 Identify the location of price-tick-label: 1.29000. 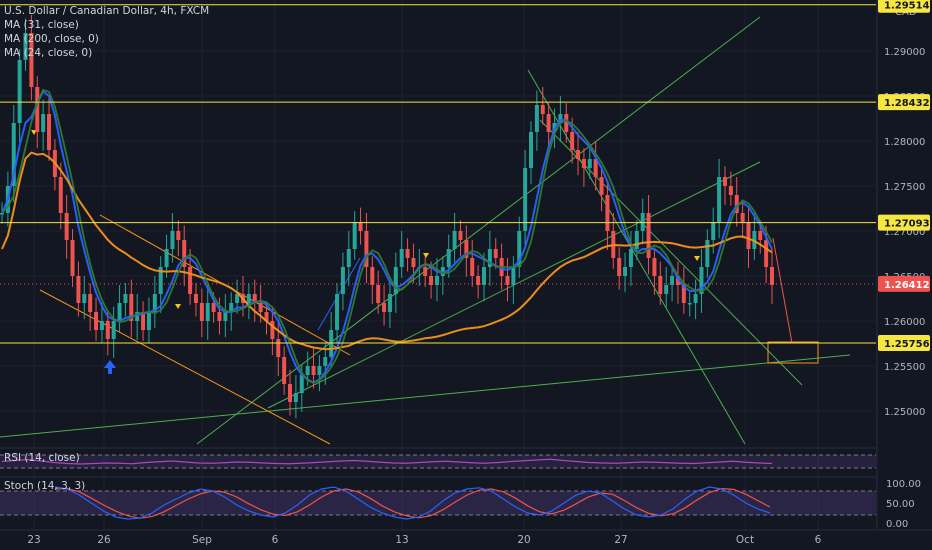
(904, 52).